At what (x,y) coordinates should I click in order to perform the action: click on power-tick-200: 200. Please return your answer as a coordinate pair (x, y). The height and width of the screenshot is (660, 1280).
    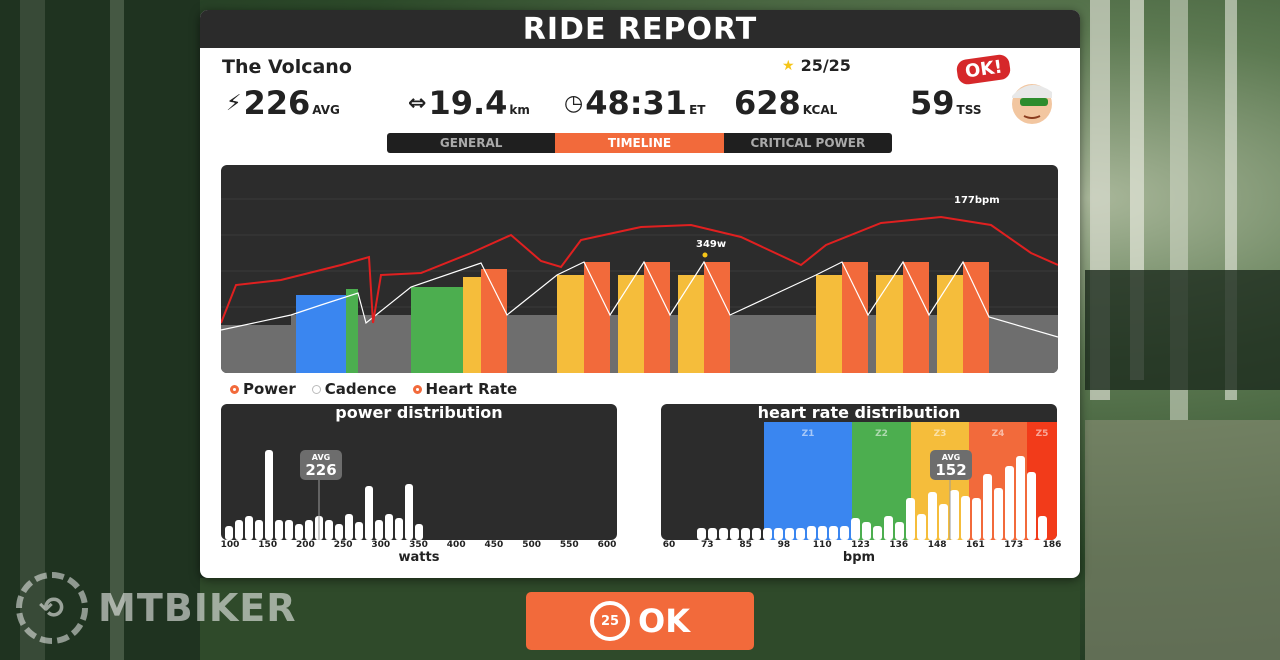
    Looking at the image, I should click on (305, 545).